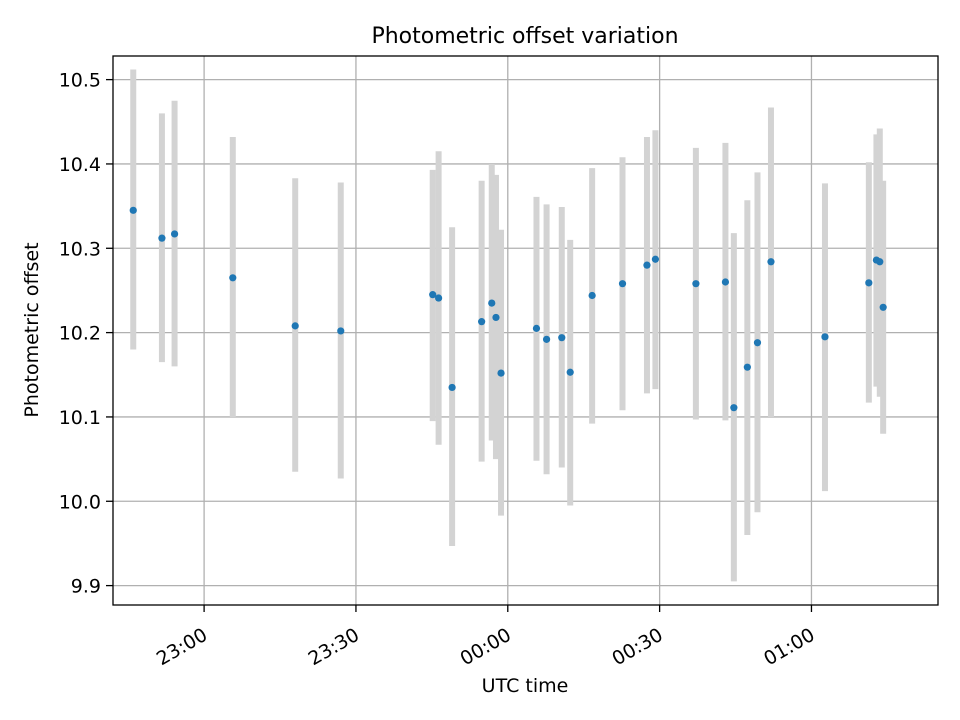 Image resolution: width=960 pixels, height=720 pixels. Describe the element at coordinates (80, 165) in the screenshot. I see `y-tick-label: 10.4` at that location.